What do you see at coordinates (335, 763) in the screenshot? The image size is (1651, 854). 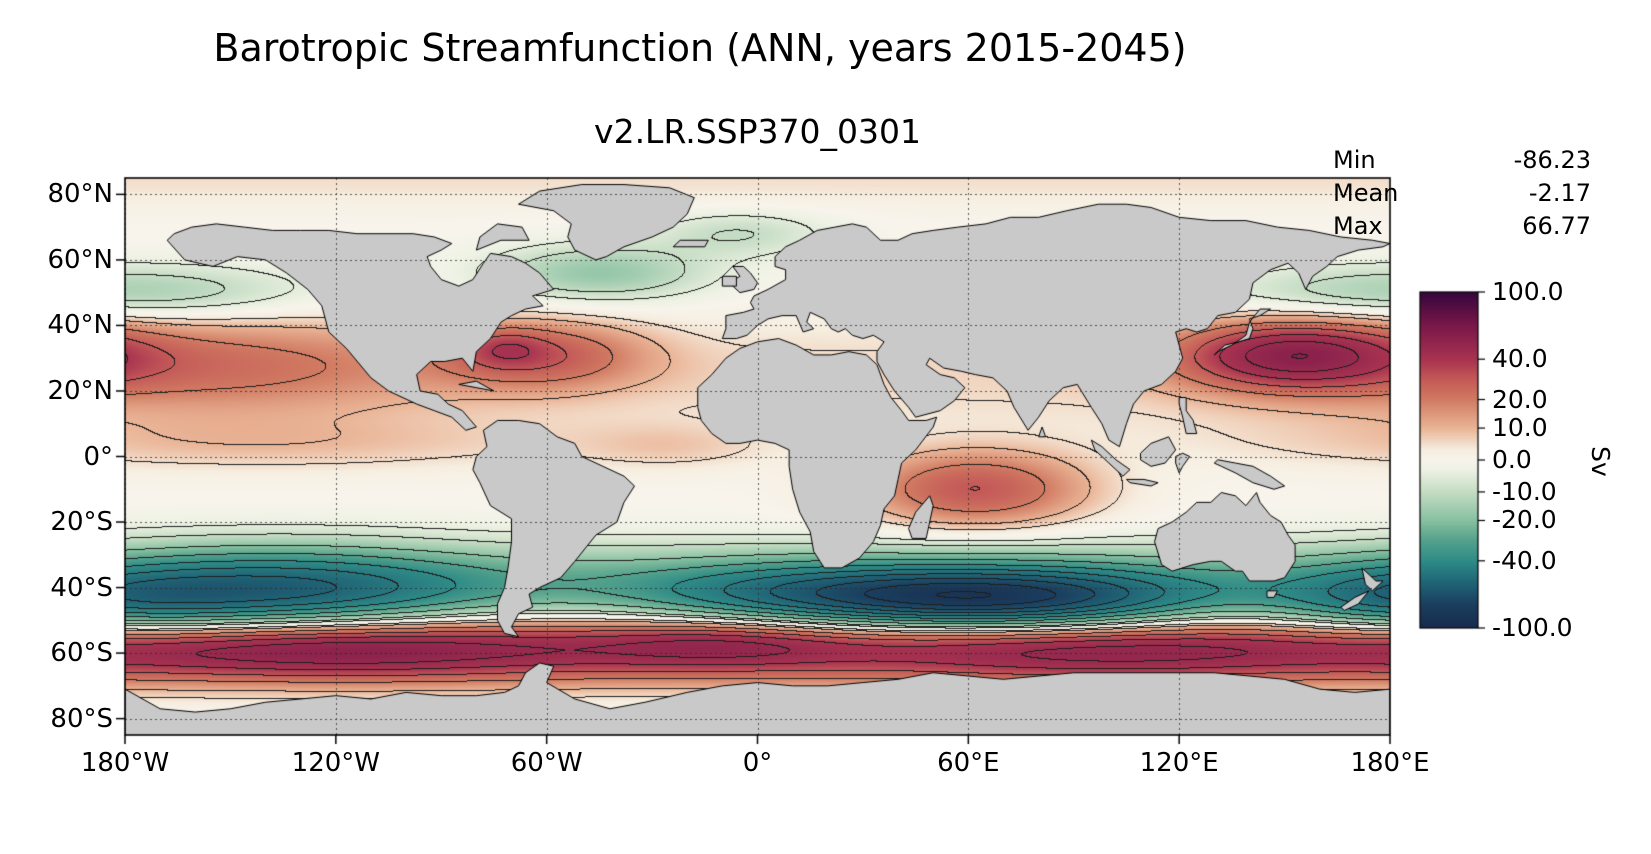 I see `x-axis-tick-label: 120°W` at bounding box center [335, 763].